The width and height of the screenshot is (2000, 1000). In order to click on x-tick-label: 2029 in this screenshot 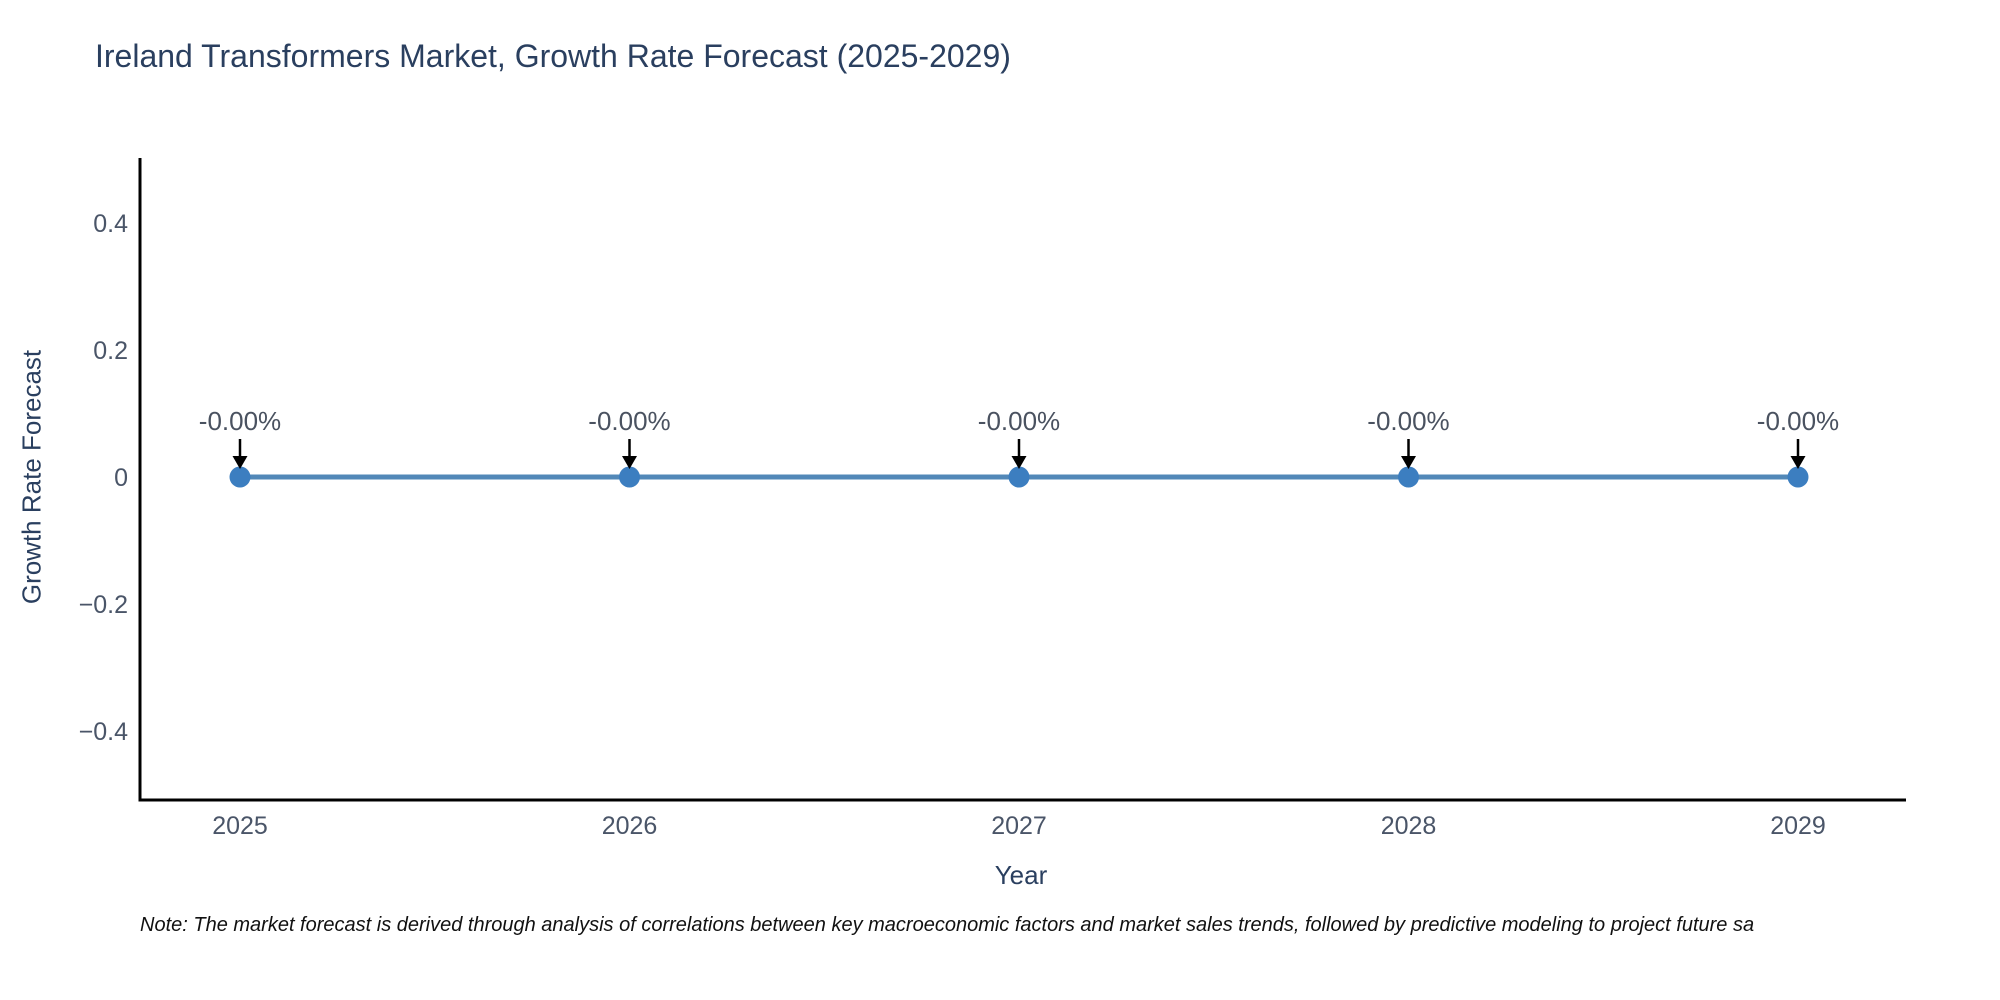, I will do `click(1798, 826)`.